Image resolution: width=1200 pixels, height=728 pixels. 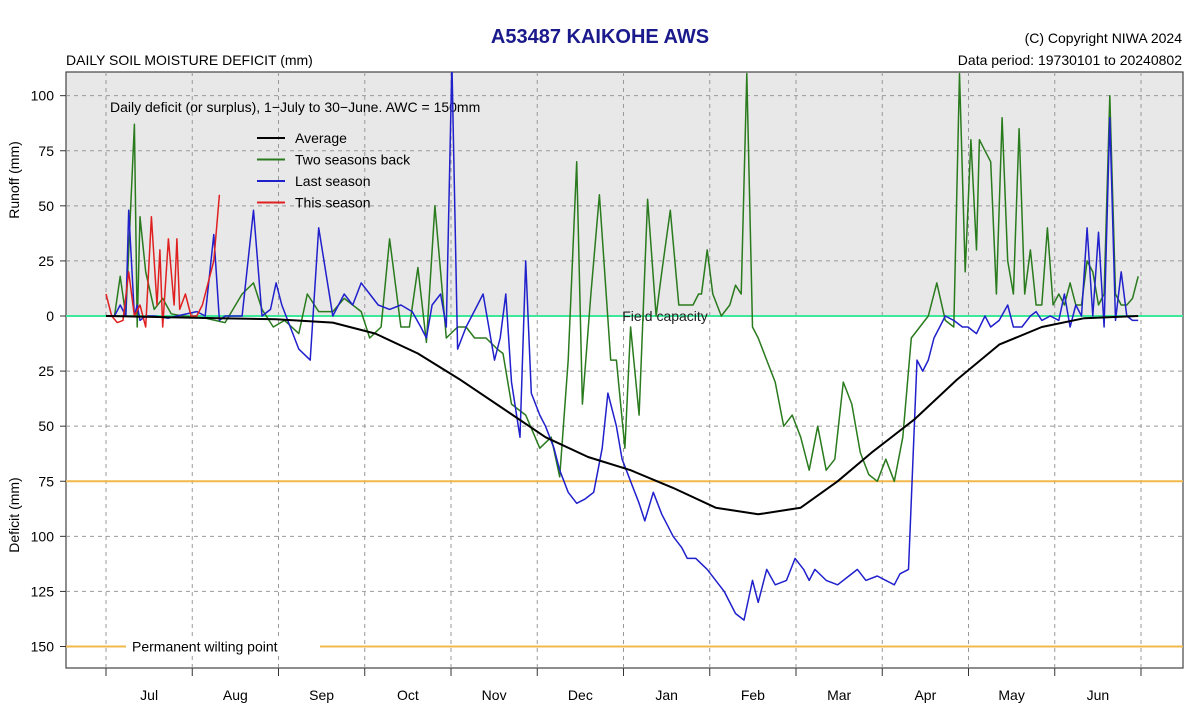 What do you see at coordinates (839, 695) in the screenshot?
I see `x-tick-label: Mar` at bounding box center [839, 695].